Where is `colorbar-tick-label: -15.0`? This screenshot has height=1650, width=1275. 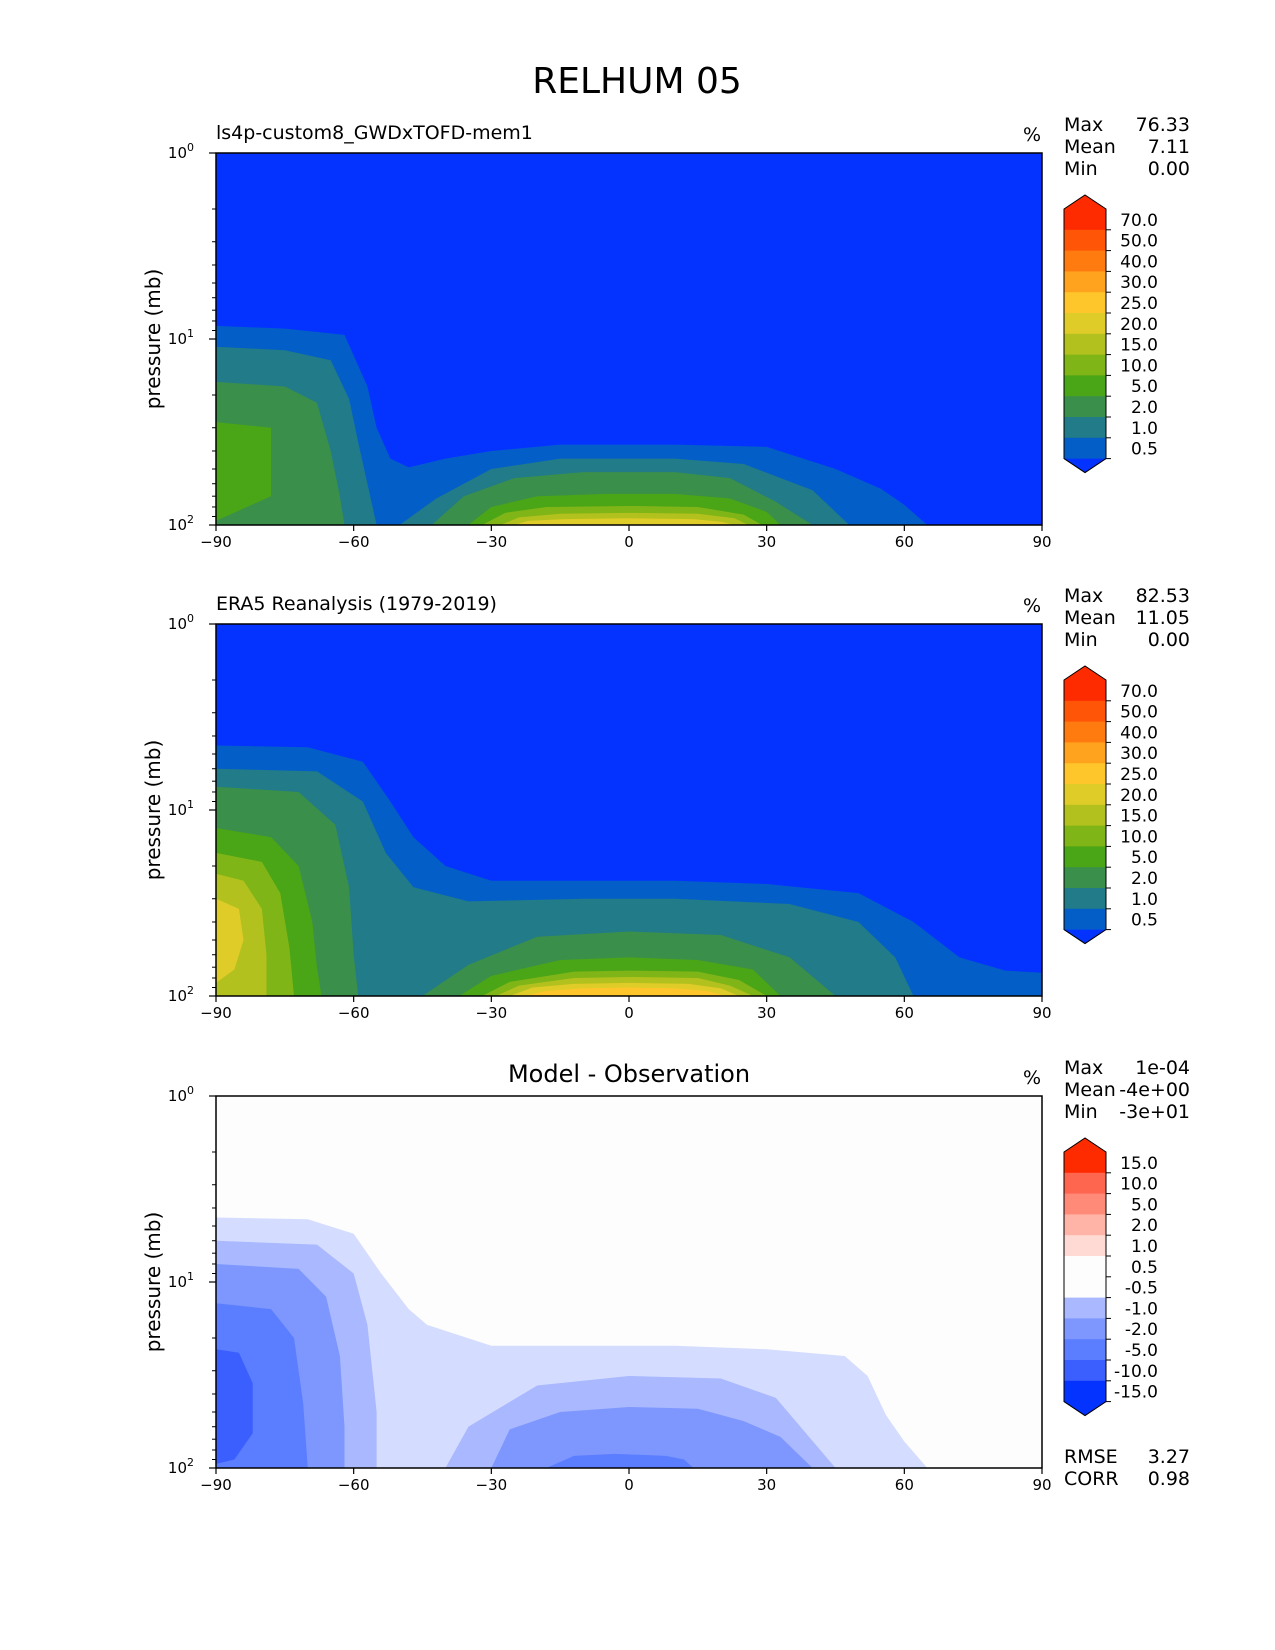 colorbar-tick-label: -15.0 is located at coordinates (1136, 1393).